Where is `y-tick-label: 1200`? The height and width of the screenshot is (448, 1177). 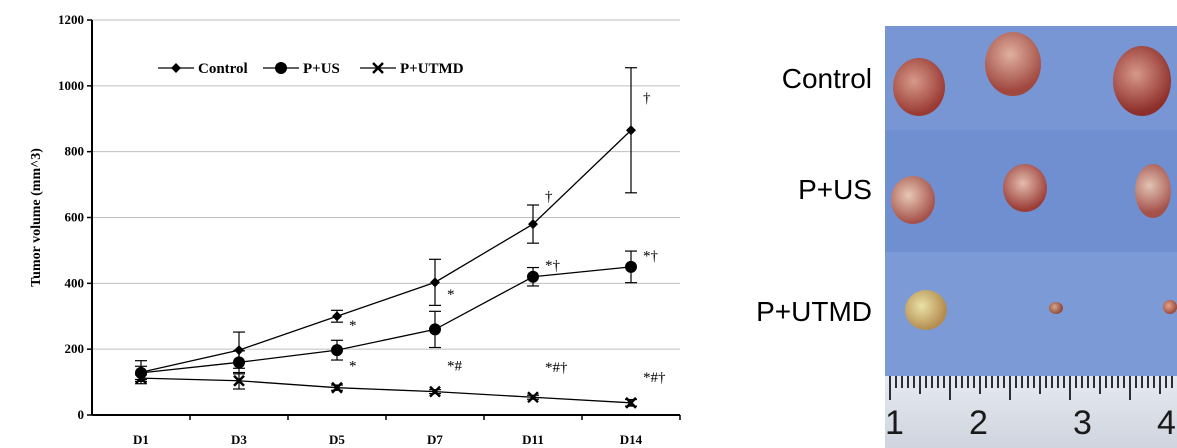 y-tick-label: 1200 is located at coordinates (71, 19).